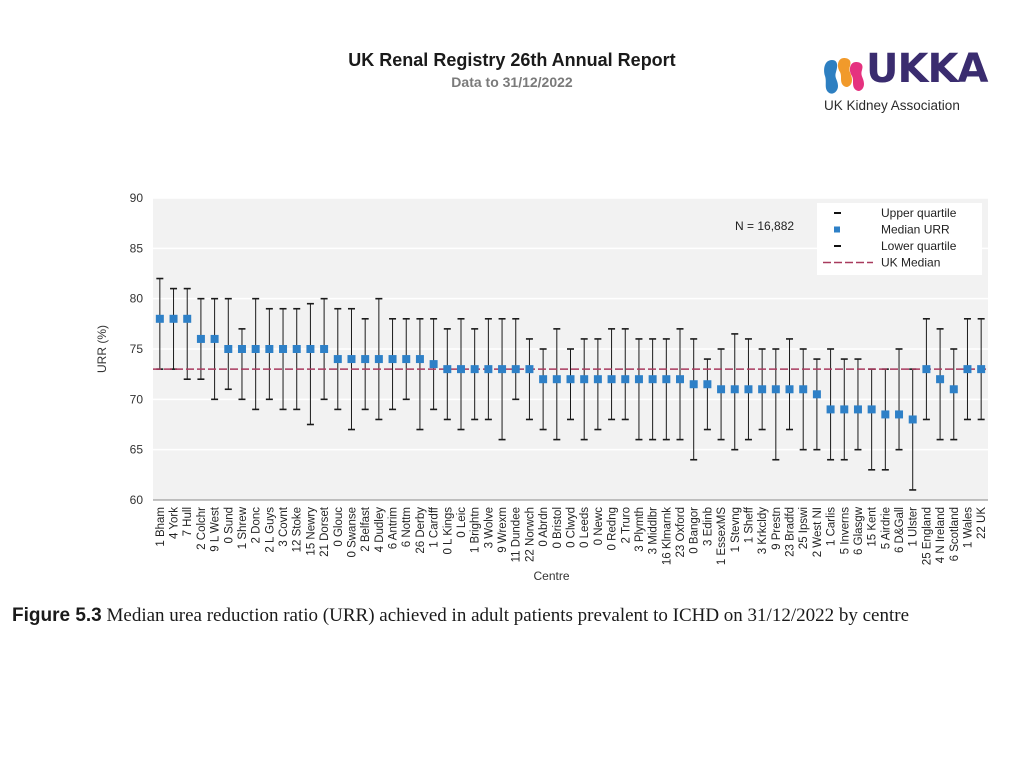  I want to click on x-tick-label: 23 Oxford, so click(681, 532).